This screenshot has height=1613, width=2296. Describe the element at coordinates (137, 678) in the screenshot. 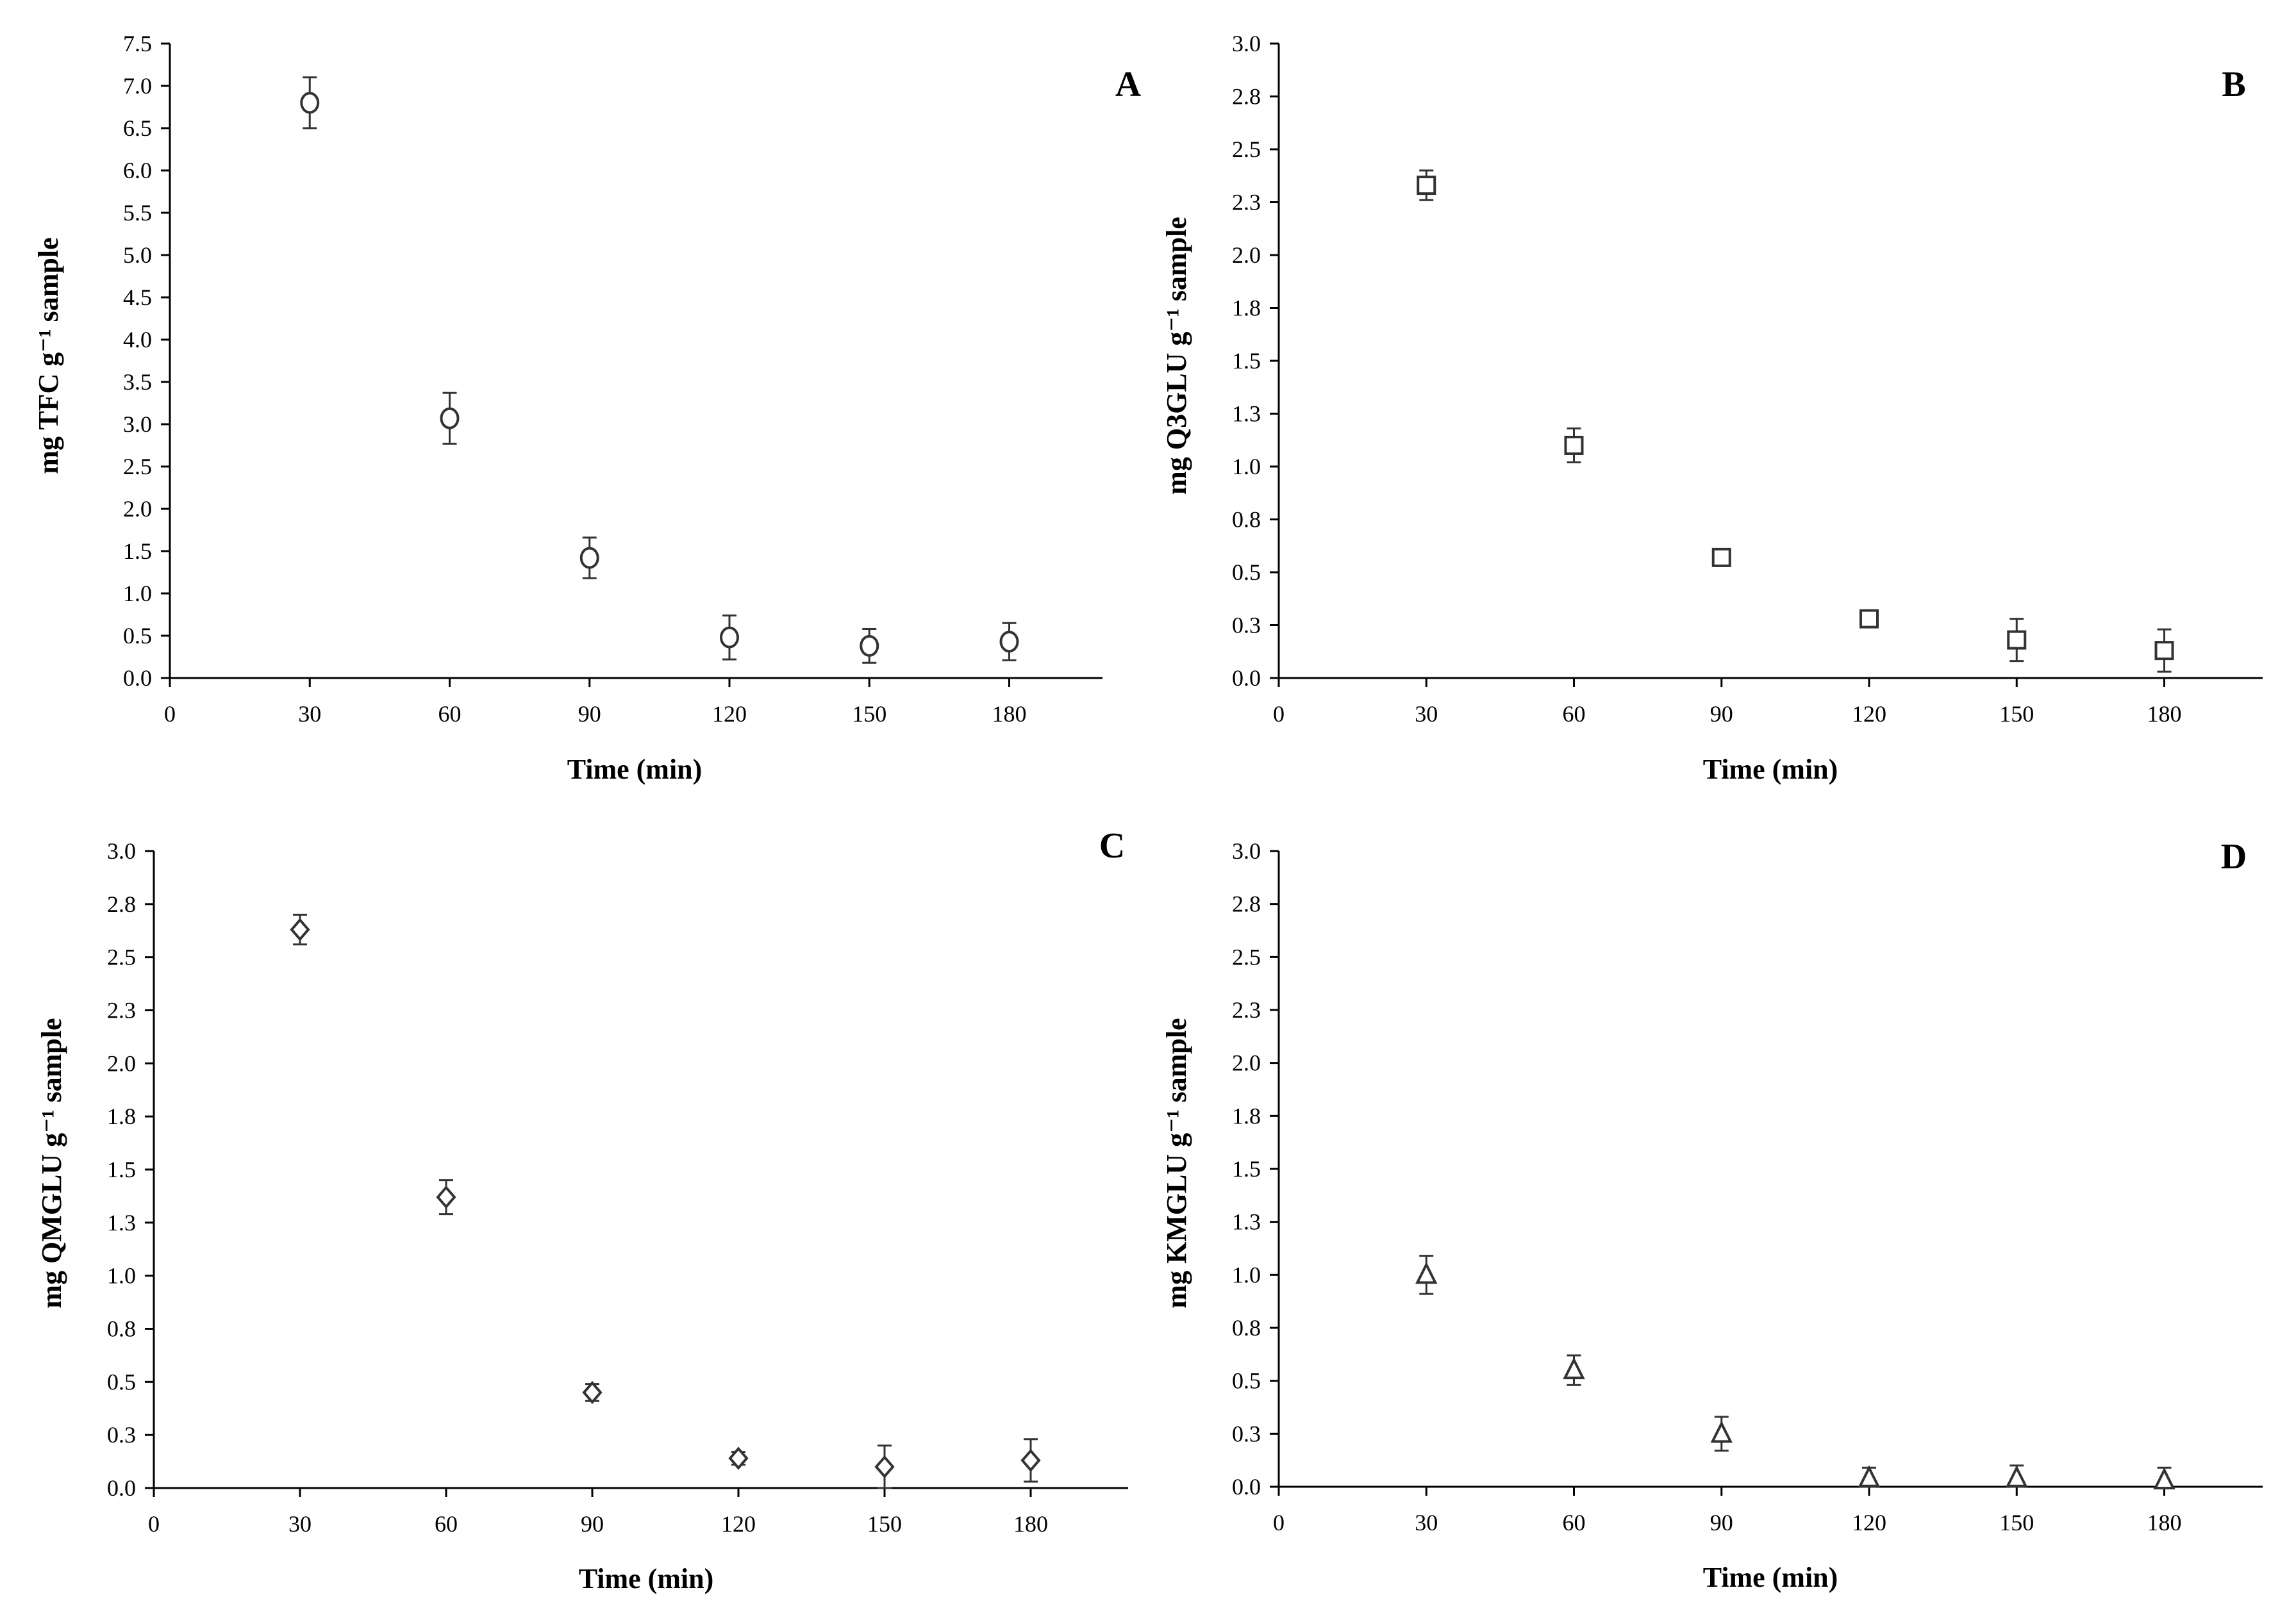

I see `panel-a-y-tick-label: 0.0` at that location.